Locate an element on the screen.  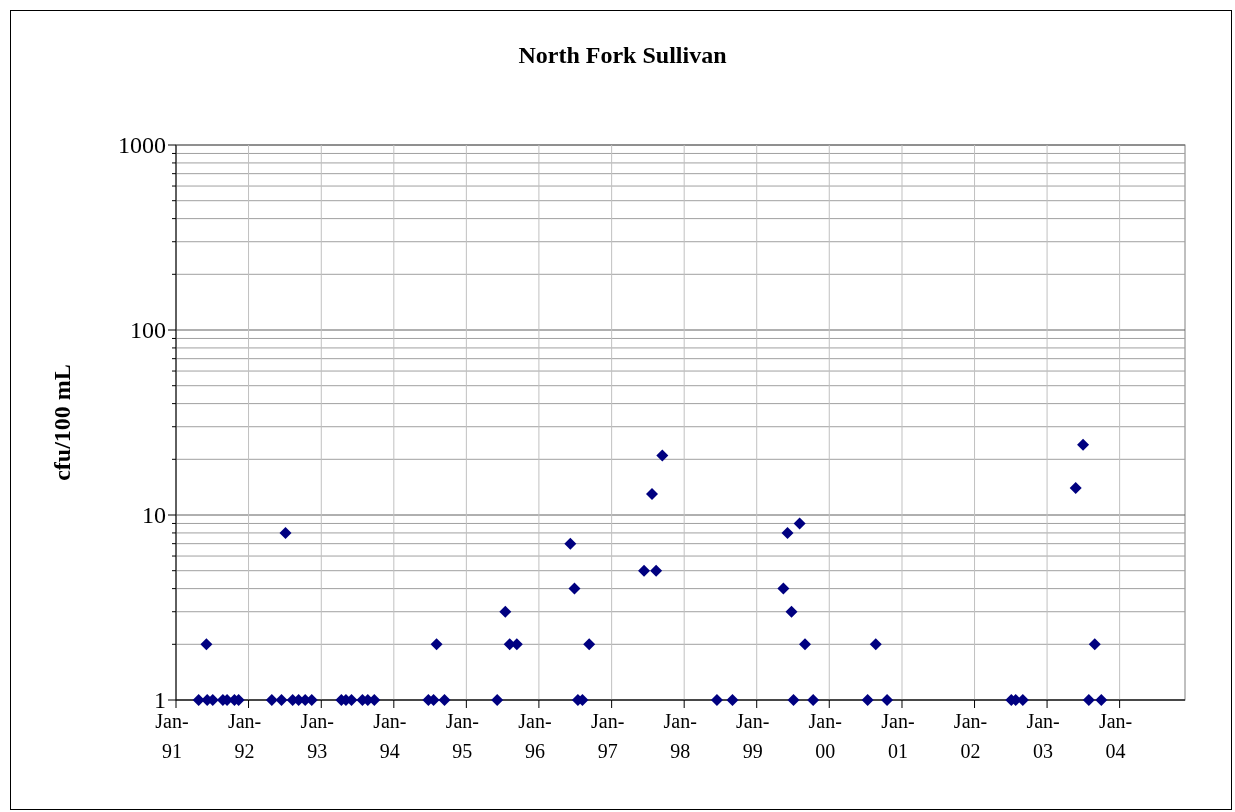
x-tick-label: Jan-96 is located at coordinates (535, 736).